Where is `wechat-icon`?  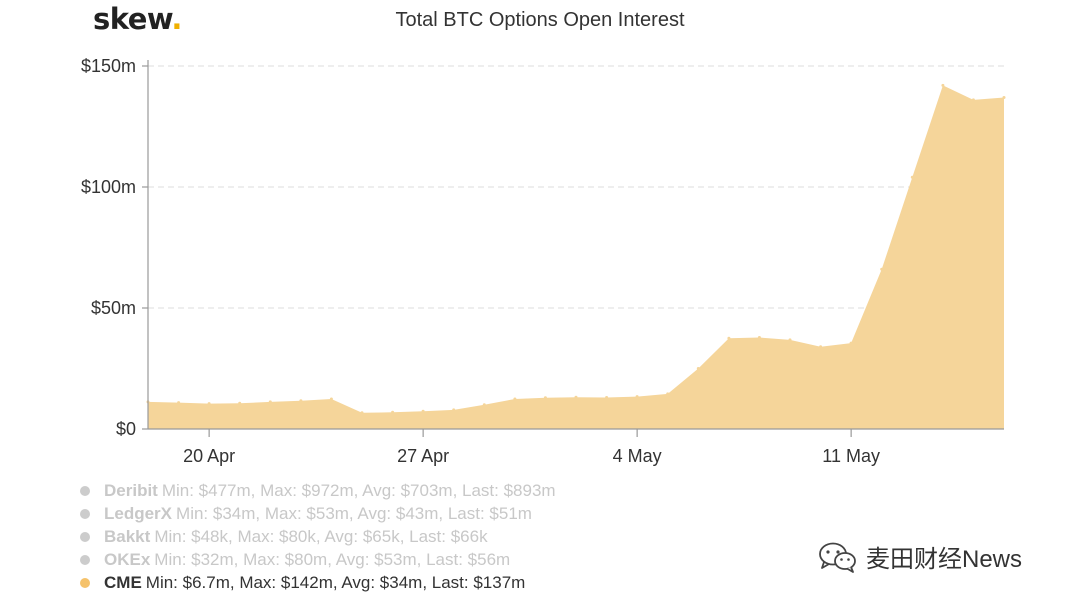 wechat-icon is located at coordinates (837, 557).